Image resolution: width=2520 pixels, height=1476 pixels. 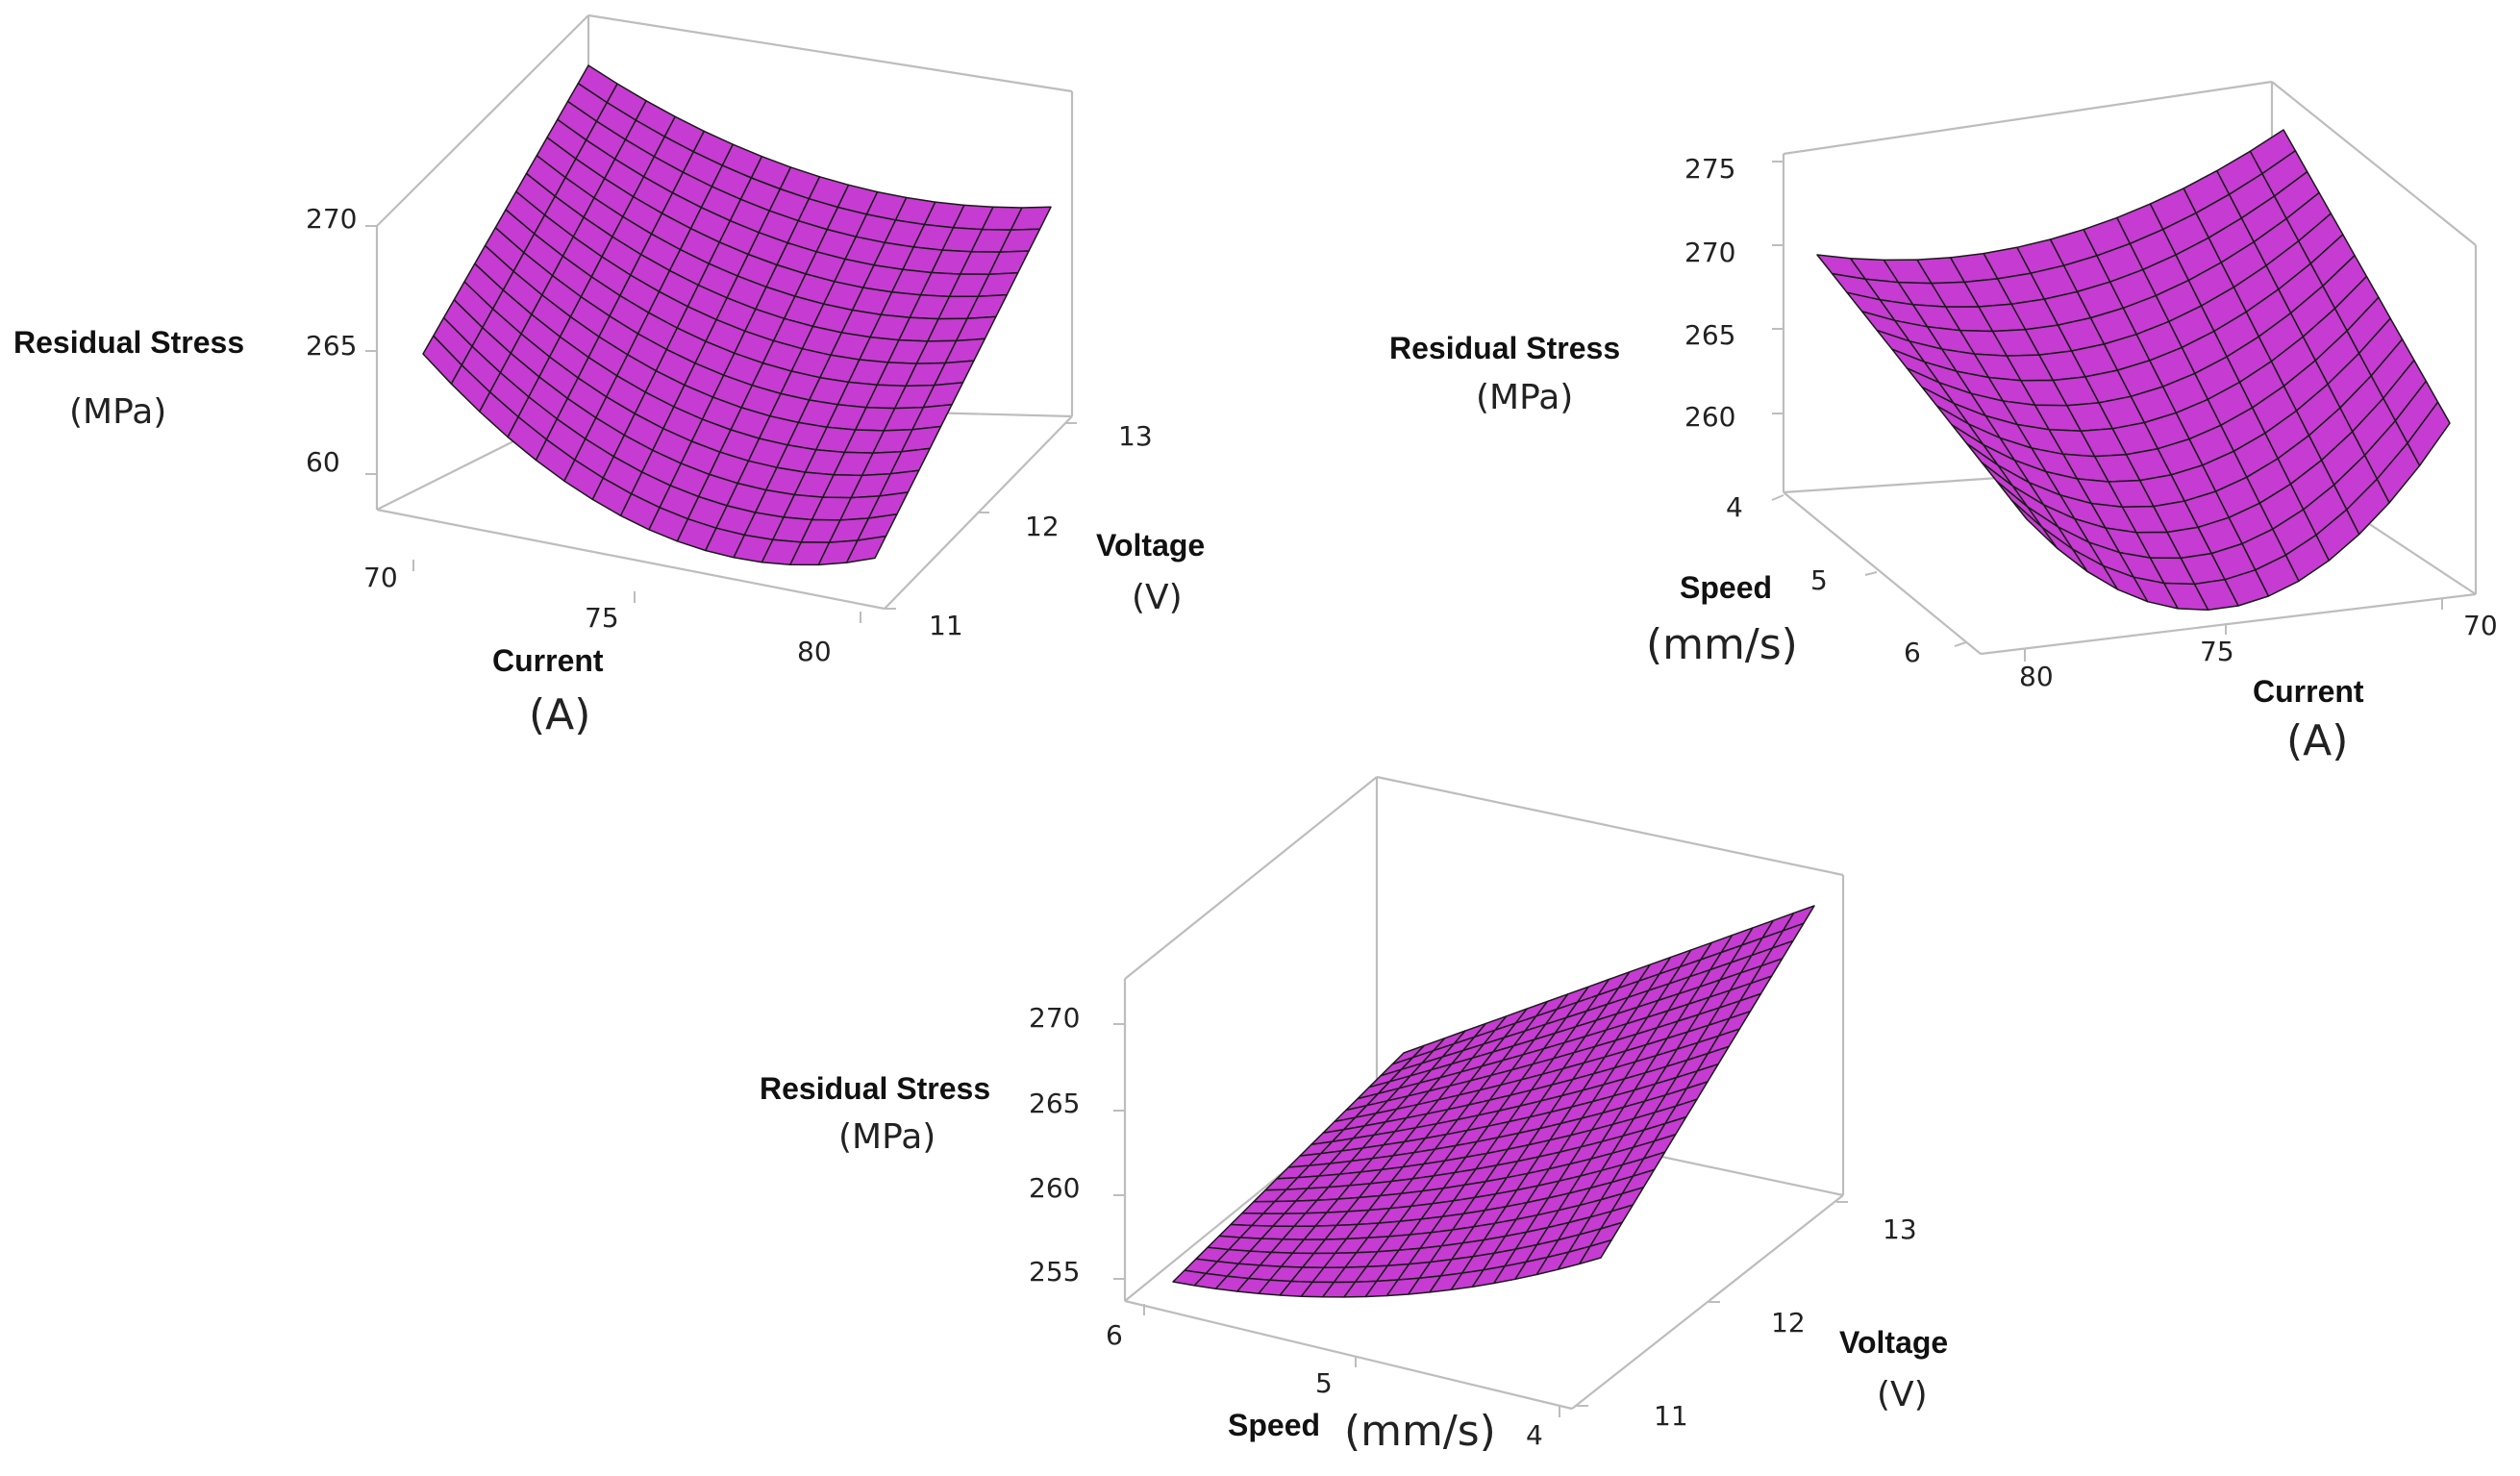 What do you see at coordinates (548, 660) in the screenshot?
I see `x-axis-title: Current` at bounding box center [548, 660].